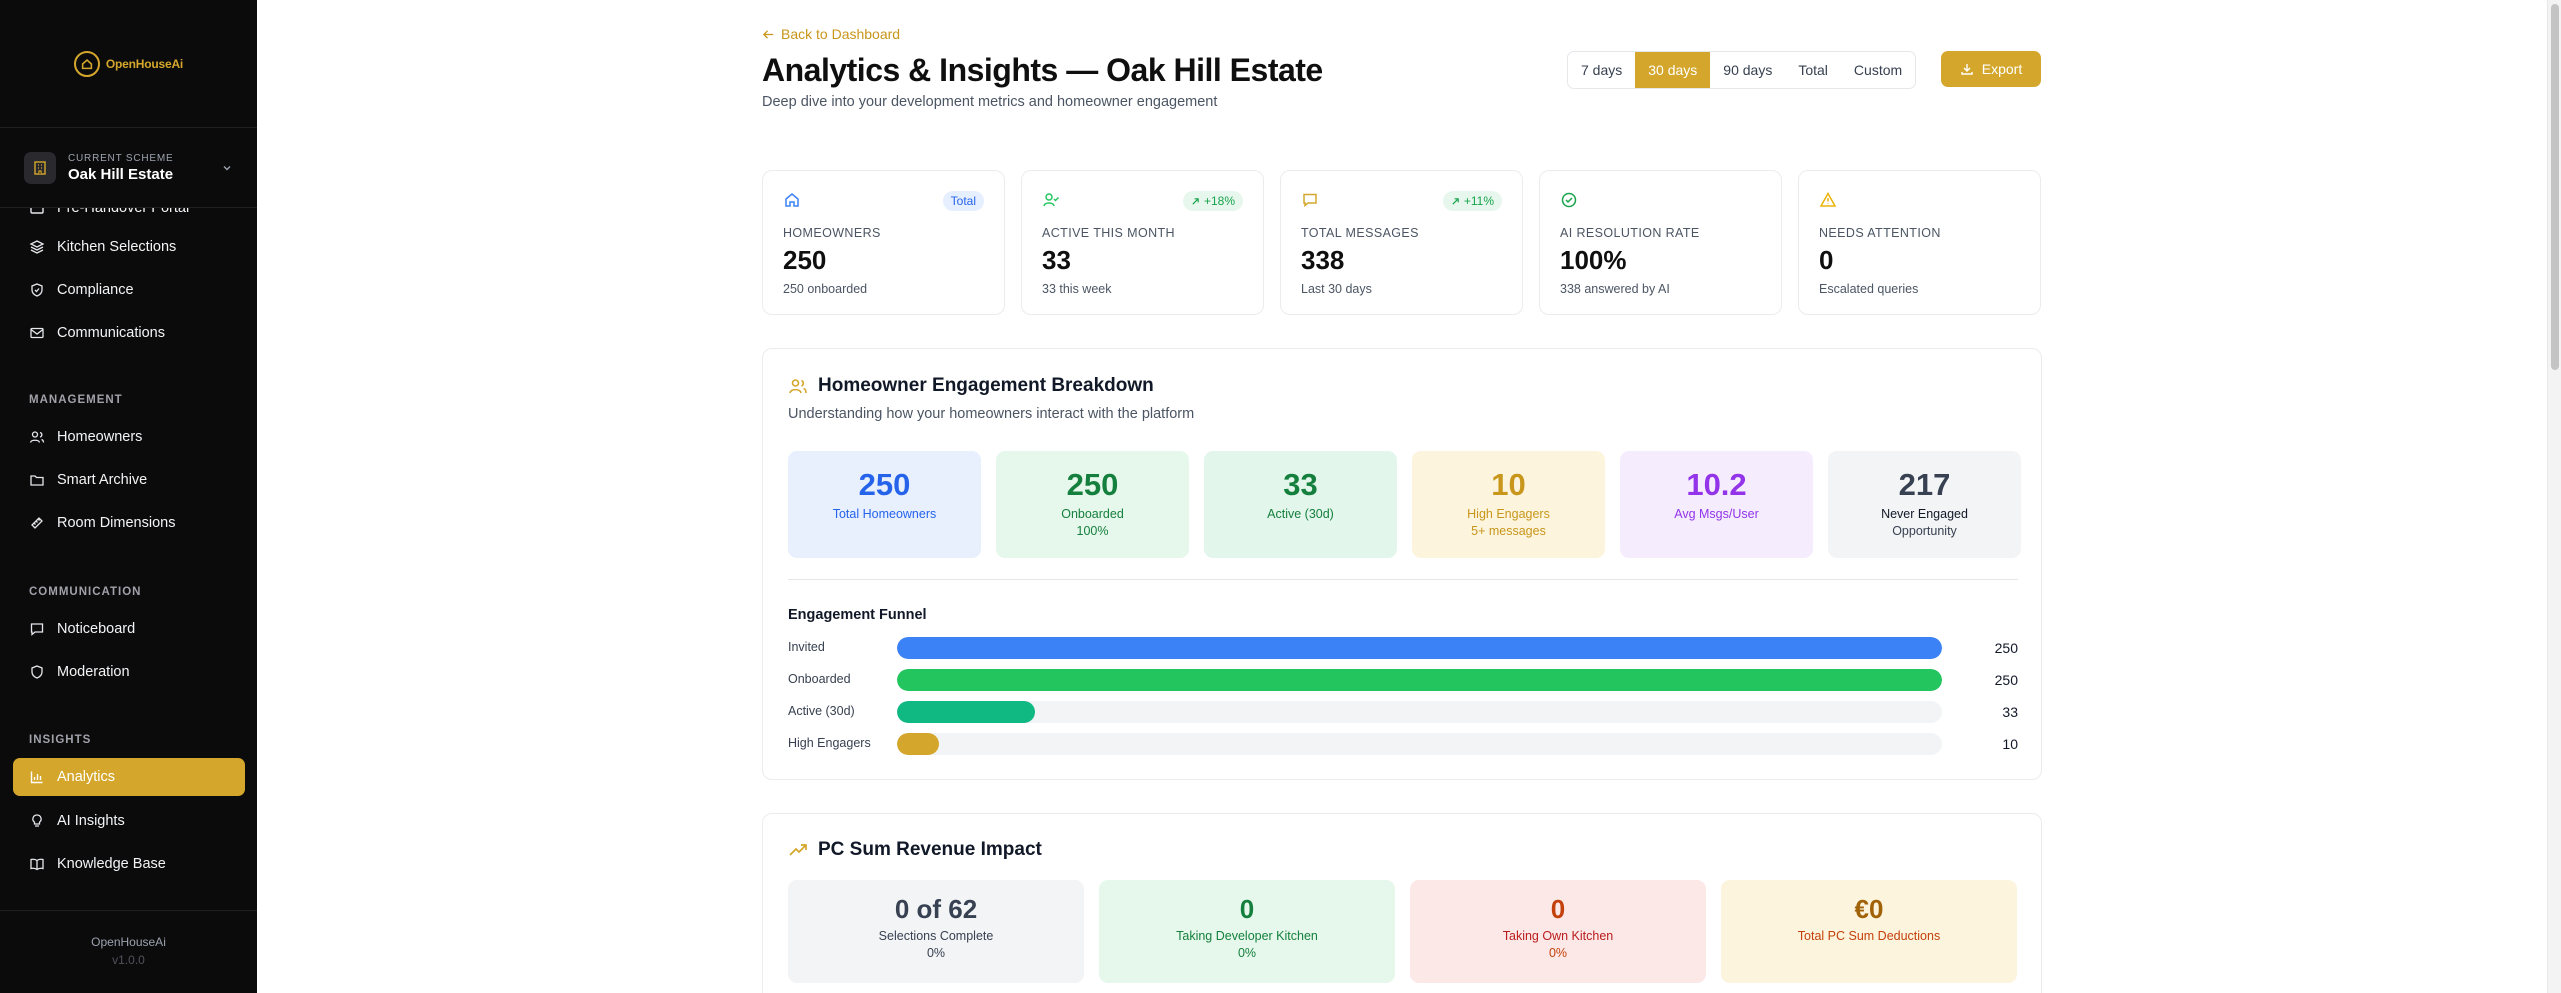 This screenshot has height=993, width=2561. Describe the element at coordinates (227, 167) in the screenshot. I see `chevron-down-icon` at that location.